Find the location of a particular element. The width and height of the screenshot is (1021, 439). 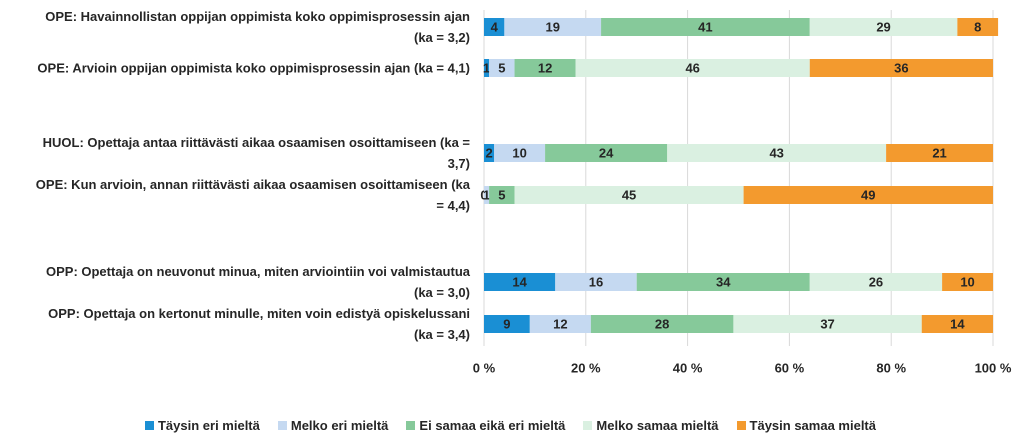

legend-label: Ei samaa eikä eri mieltä is located at coordinates (492, 425).